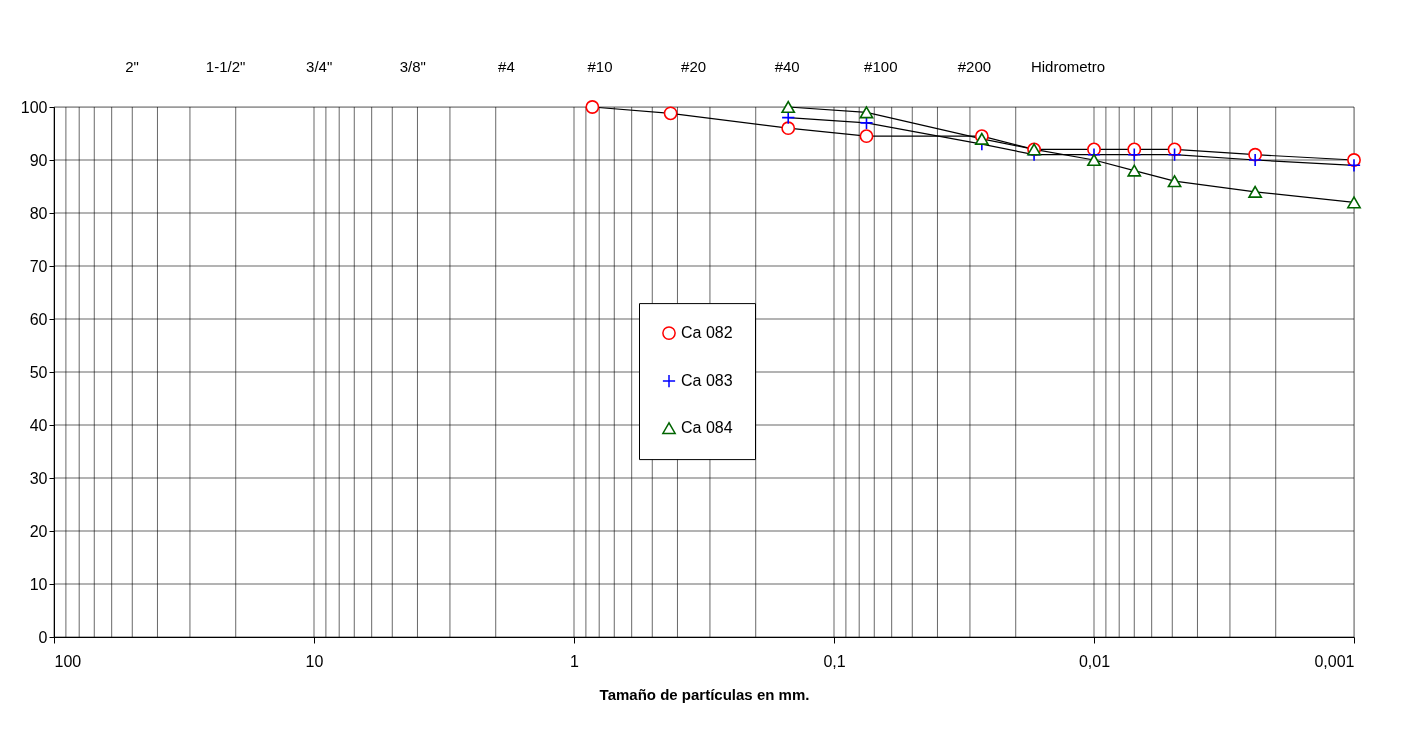  Describe the element at coordinates (38, 372) in the screenshot. I see `y-tick-label: 50` at that location.